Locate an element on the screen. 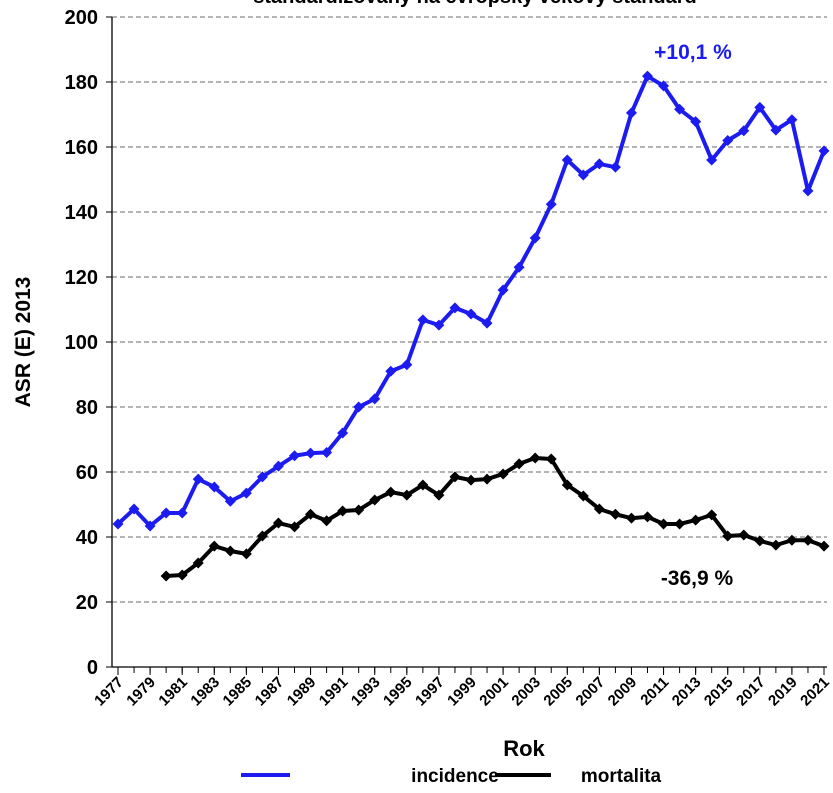 The image size is (833, 793). y-tick-label: 120 is located at coordinates (81, 278).